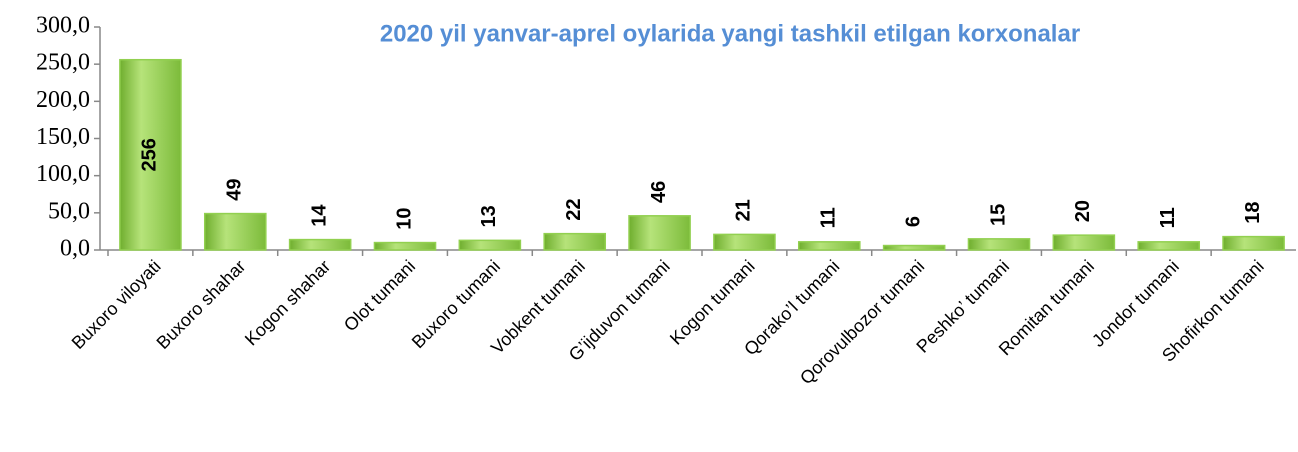  I want to click on value-label: 6, so click(913, 221).